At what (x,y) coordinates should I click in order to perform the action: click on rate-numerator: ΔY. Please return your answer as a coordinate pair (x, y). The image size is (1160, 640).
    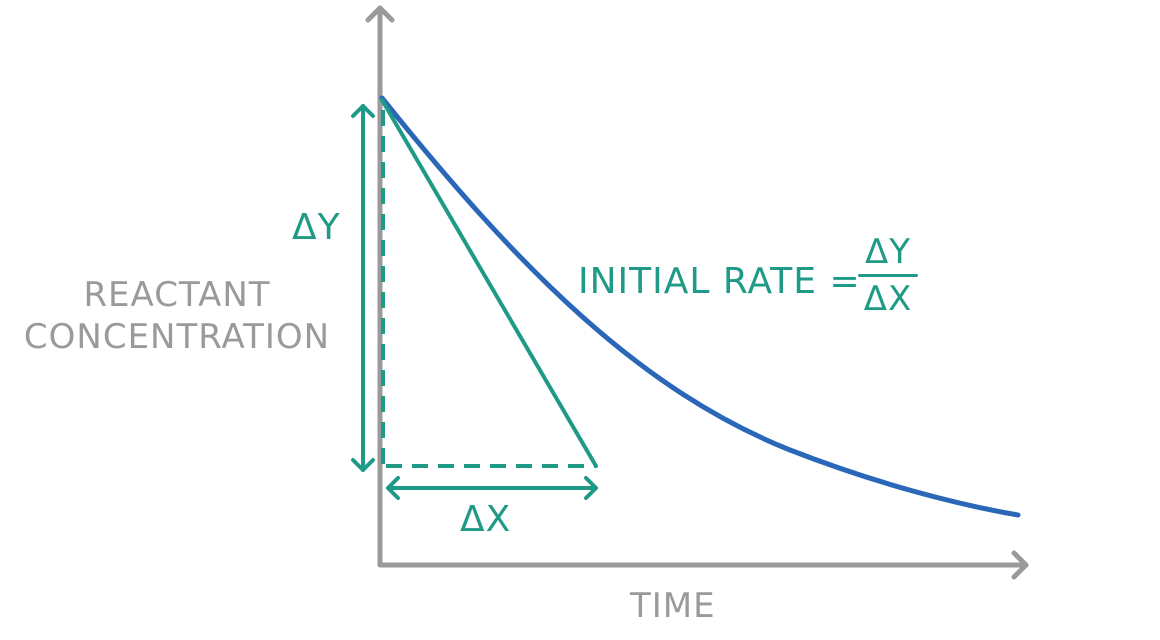
    Looking at the image, I should click on (888, 252).